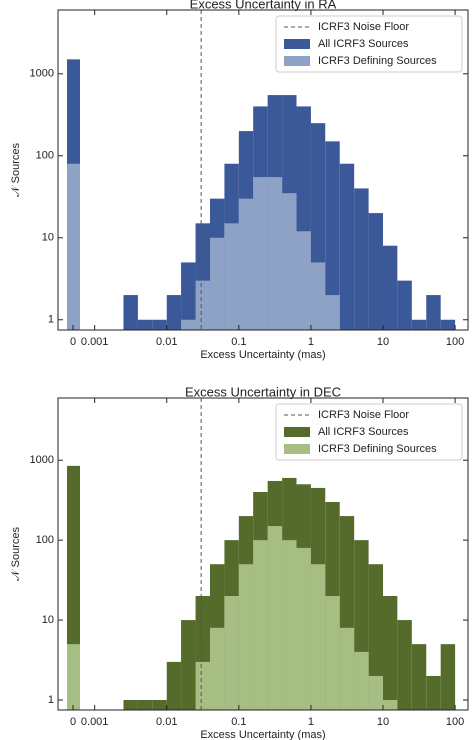 This screenshot has height=740, width=474. I want to click on chart-title: Excess Uncertainty in RA, so click(263, 5).